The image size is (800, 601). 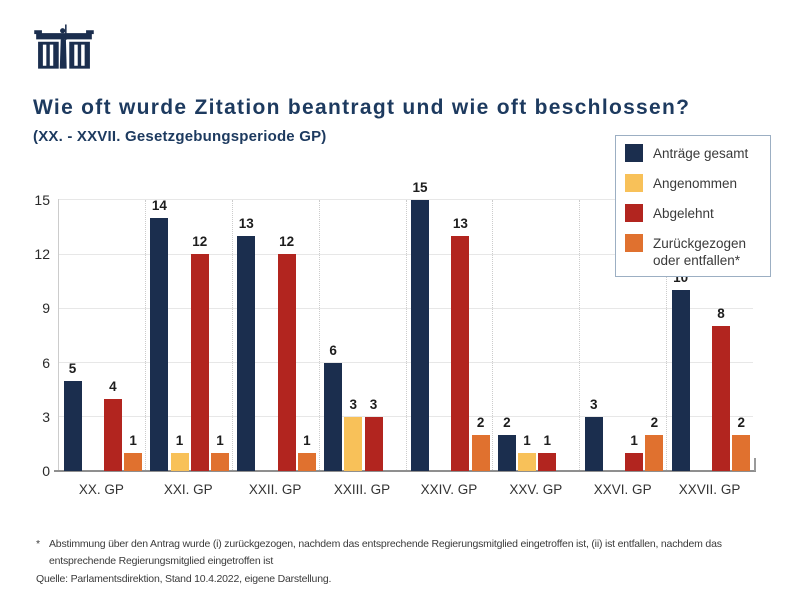 I want to click on legend-swatch-navy-icon, so click(x=634, y=153).